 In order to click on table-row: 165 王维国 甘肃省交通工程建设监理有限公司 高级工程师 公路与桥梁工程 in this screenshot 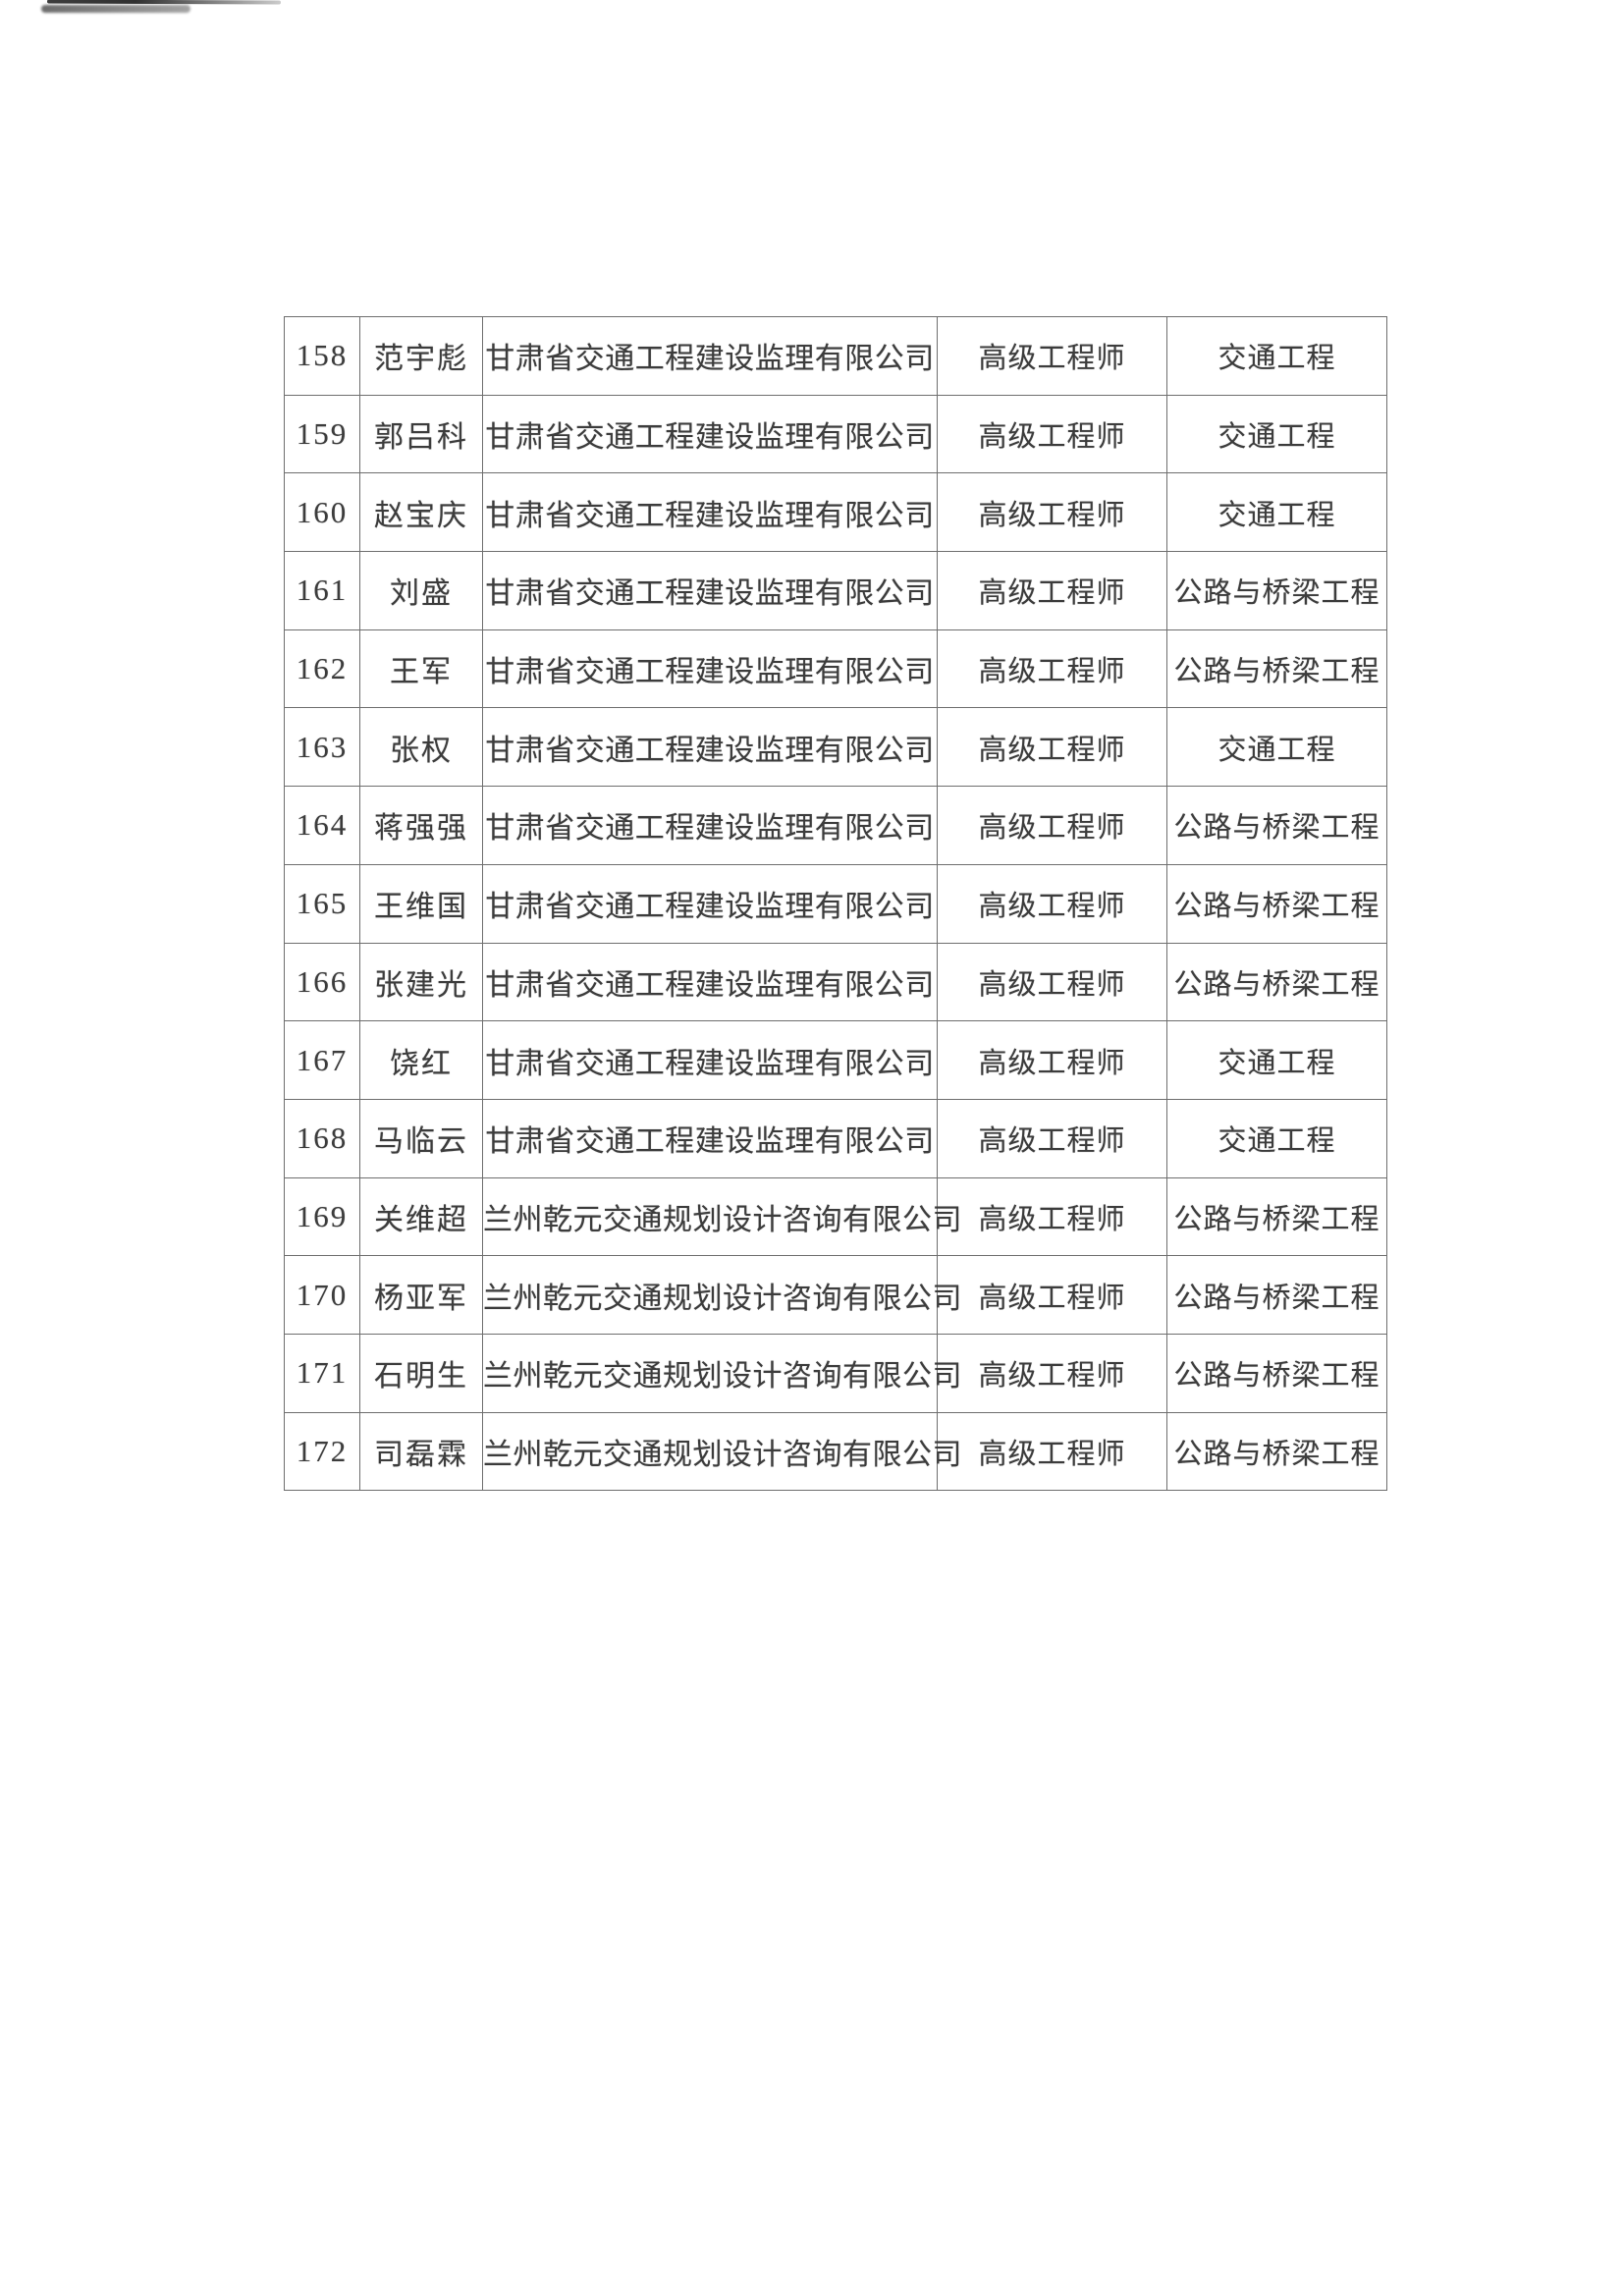, I will do `click(835, 903)`.